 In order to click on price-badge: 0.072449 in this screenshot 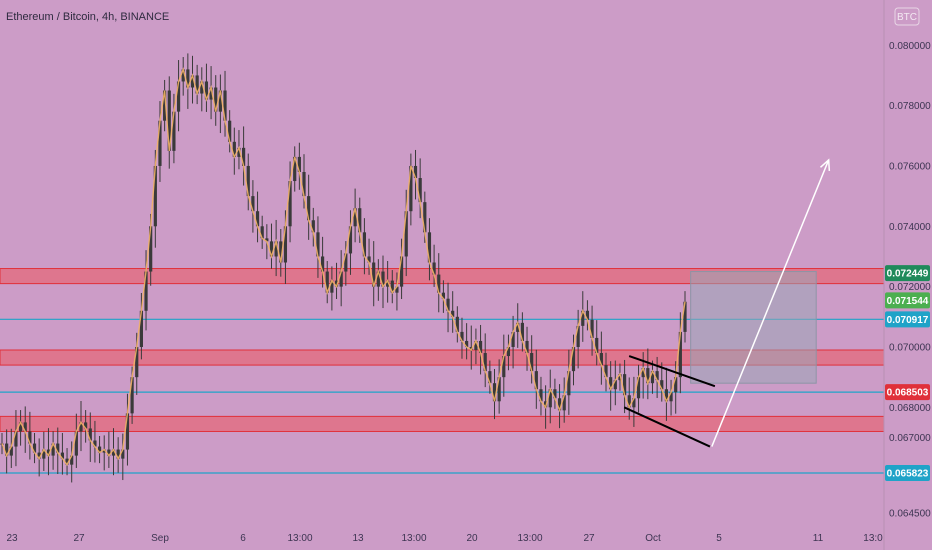, I will do `click(907, 273)`.